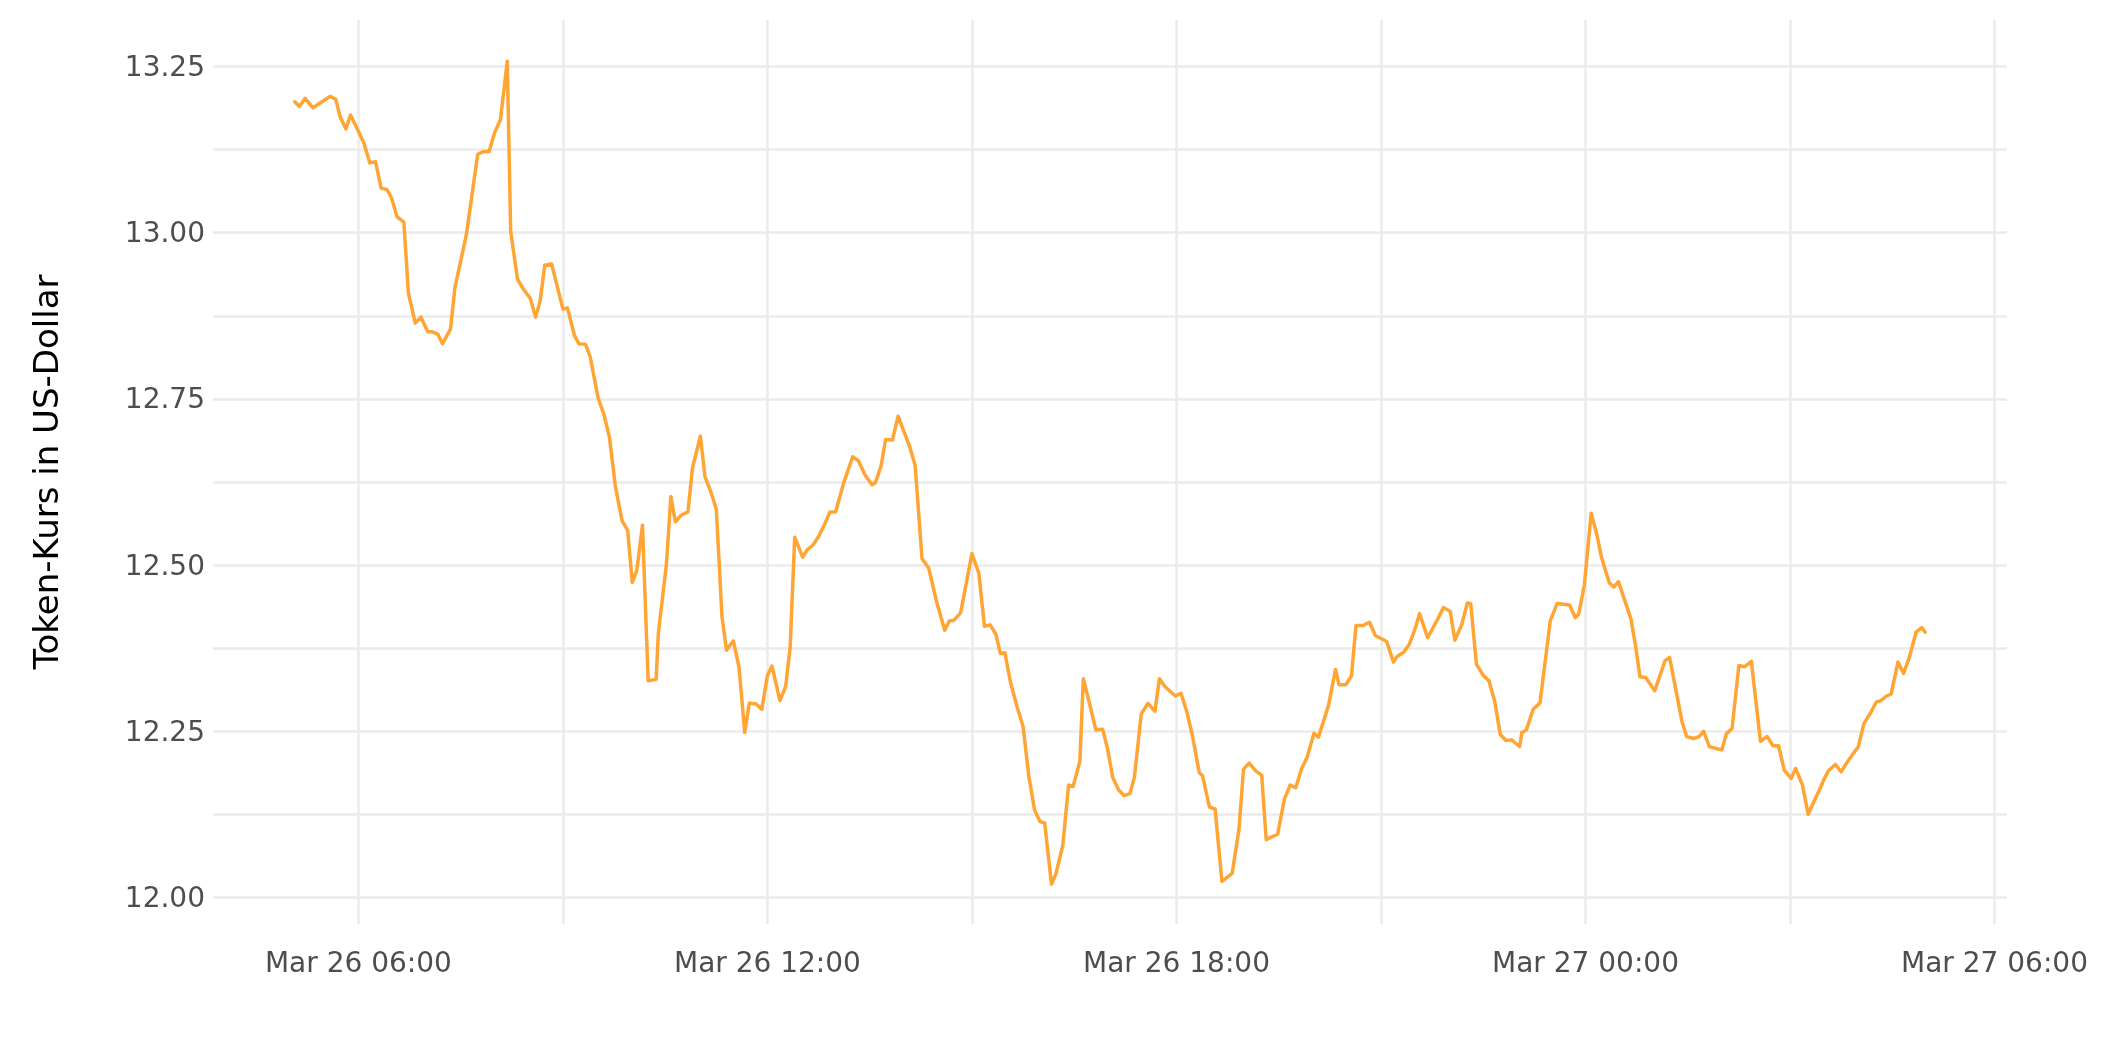  Describe the element at coordinates (358, 962) in the screenshot. I see `x-tick-label: Mar 26 06:00` at that location.